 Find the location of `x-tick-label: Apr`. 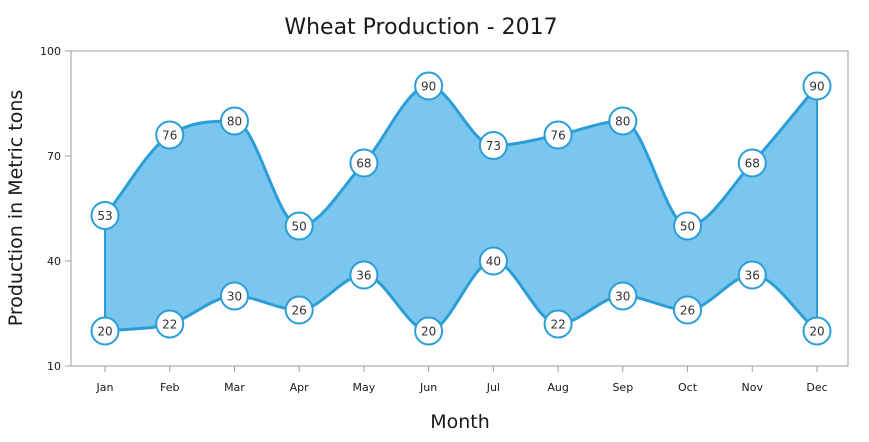

x-tick-label: Apr is located at coordinates (300, 387).